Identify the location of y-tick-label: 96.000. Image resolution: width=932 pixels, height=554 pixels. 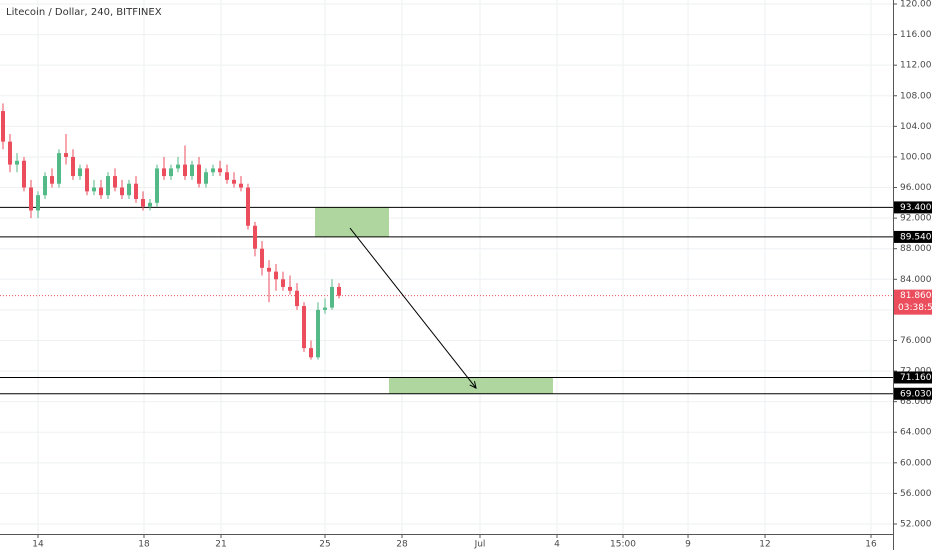
(916, 188).